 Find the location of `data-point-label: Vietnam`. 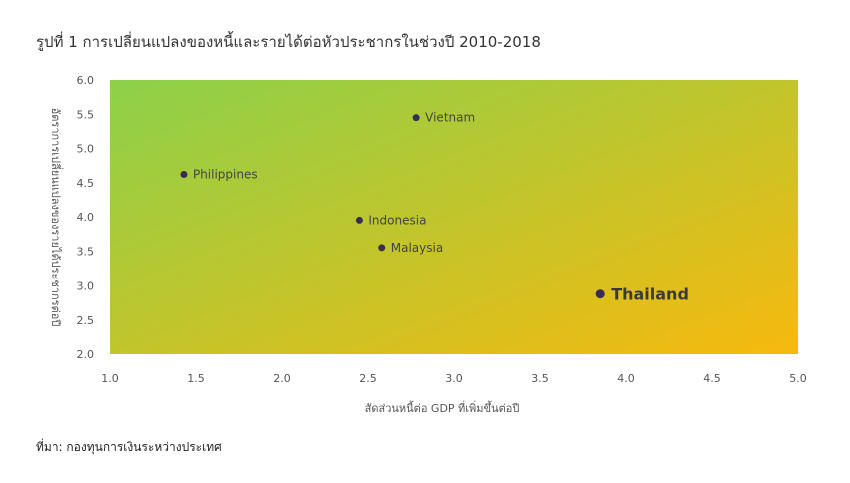

data-point-label: Vietnam is located at coordinates (450, 118).